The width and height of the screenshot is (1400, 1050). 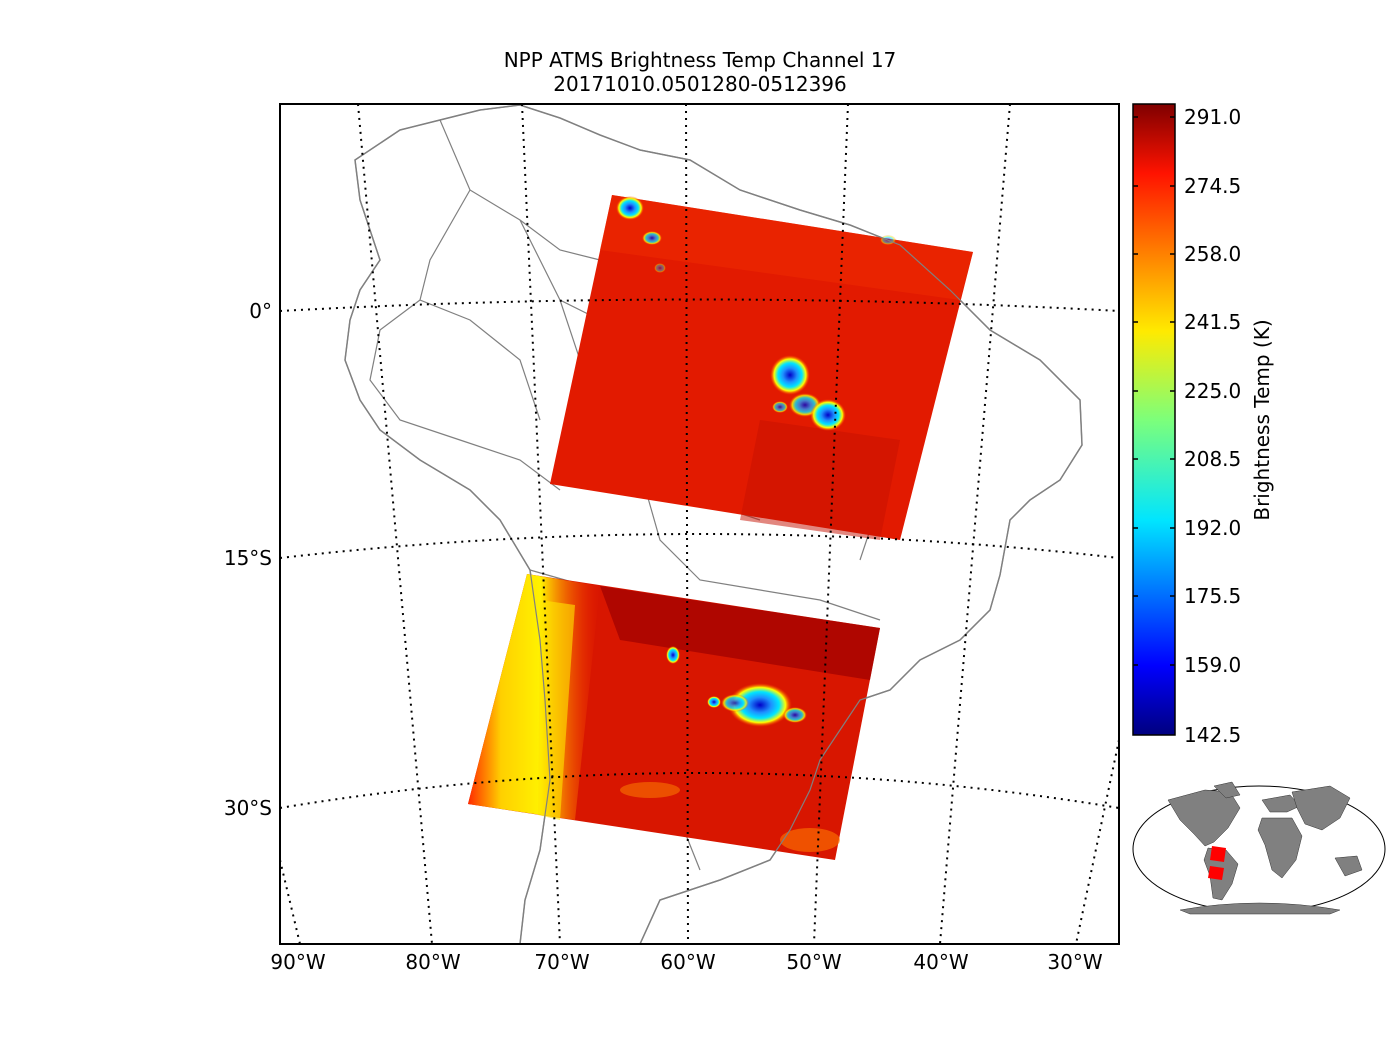 What do you see at coordinates (1213, 459) in the screenshot?
I see `colorbar-tick: 208.5` at bounding box center [1213, 459].